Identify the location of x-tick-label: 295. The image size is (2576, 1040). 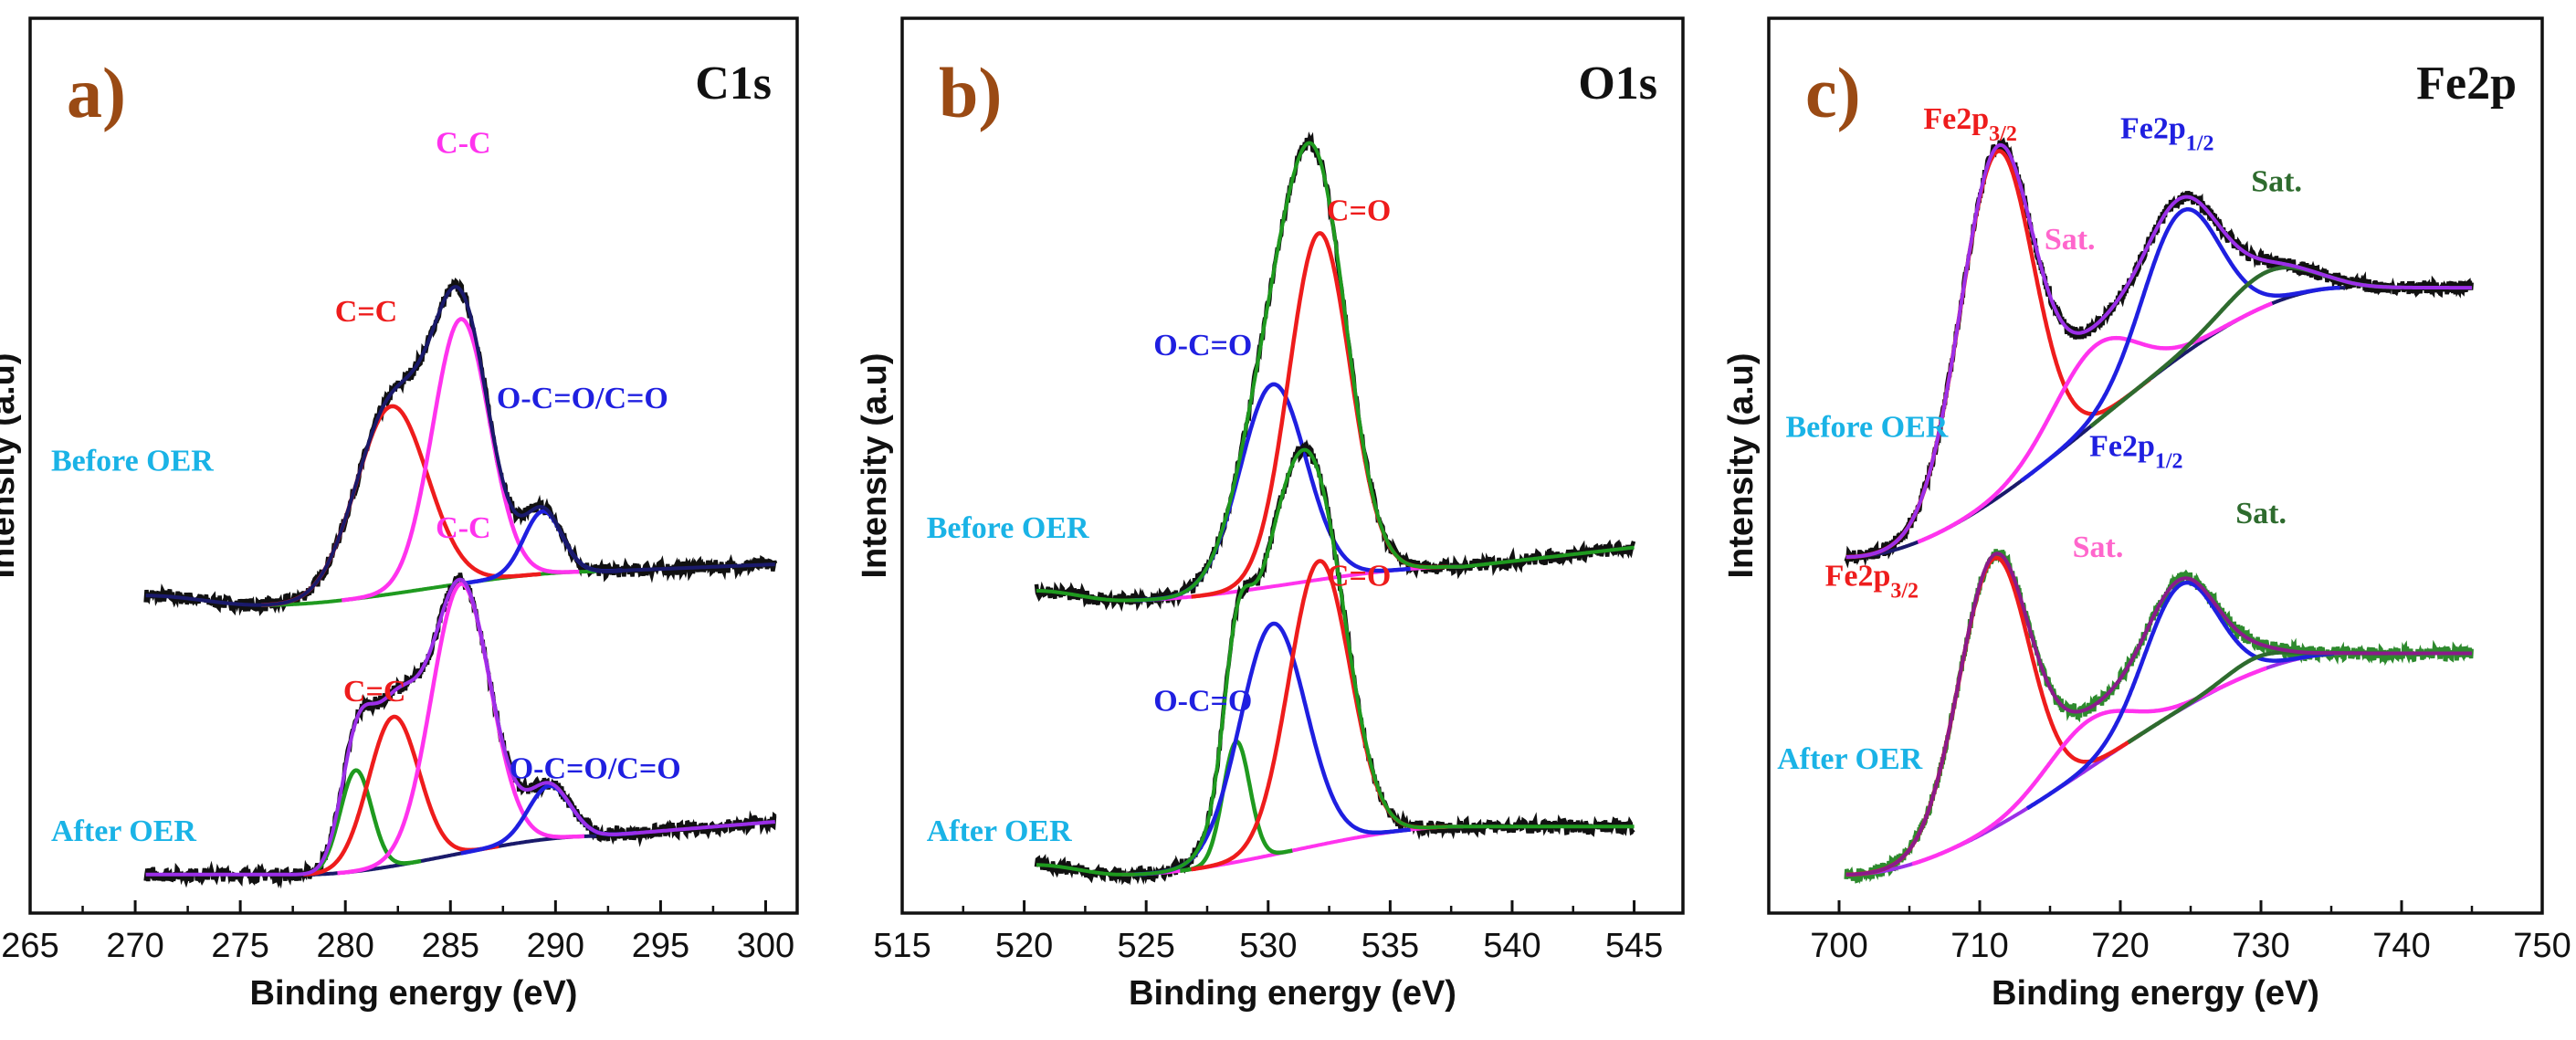
(660, 946).